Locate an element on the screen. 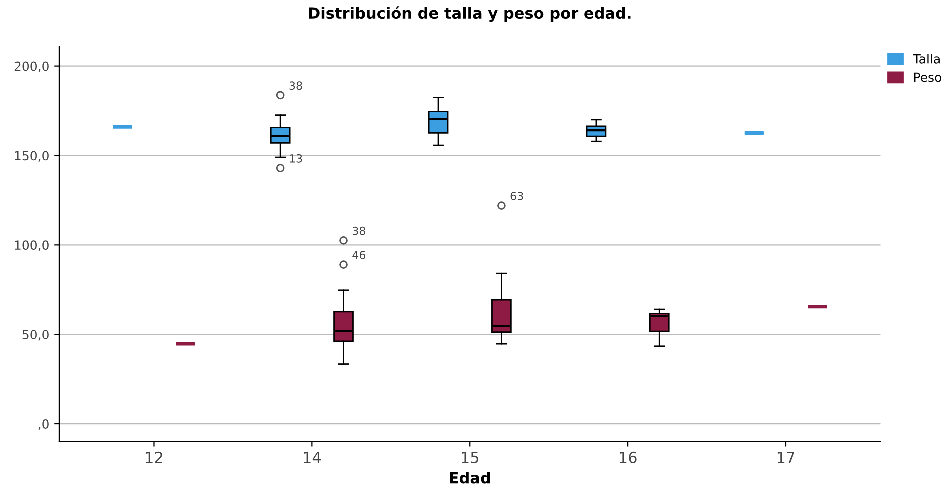 The width and height of the screenshot is (944, 491). annotation: 63 is located at coordinates (517, 196).